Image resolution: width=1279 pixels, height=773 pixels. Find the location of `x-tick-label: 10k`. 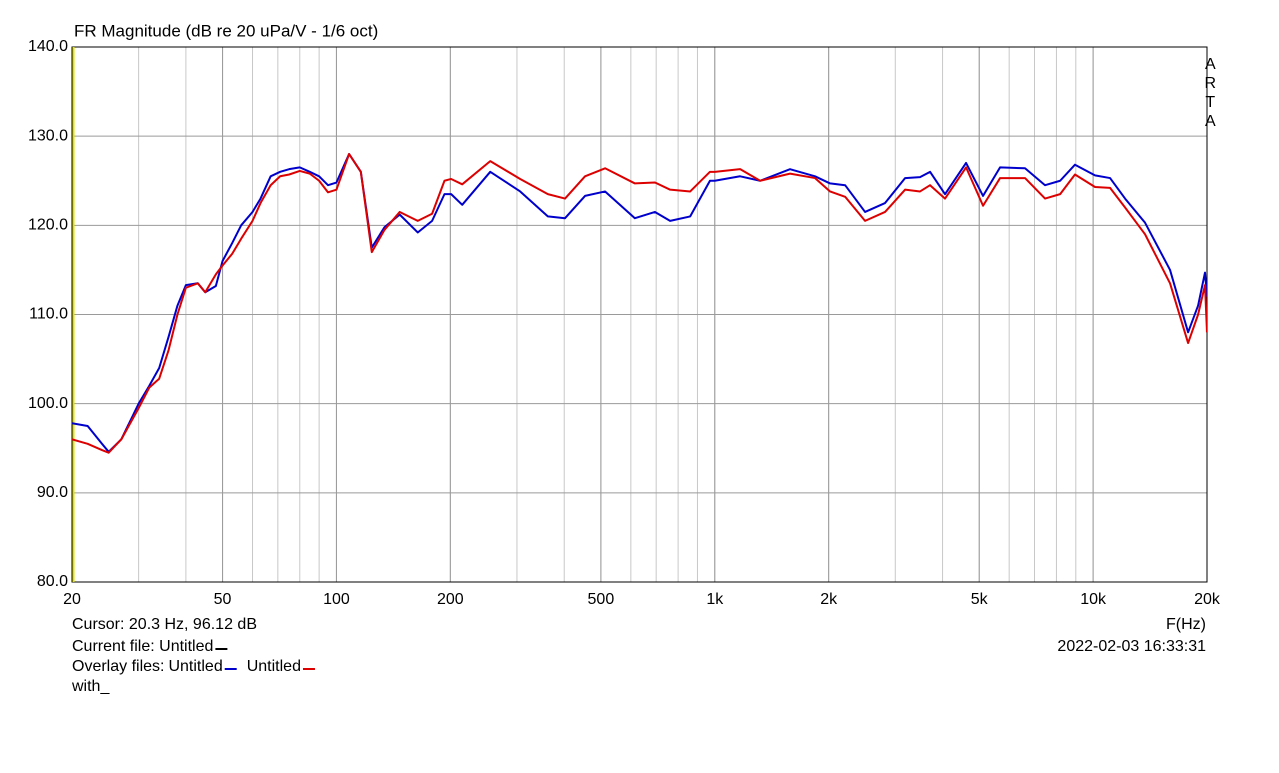

x-tick-label: 10k is located at coordinates (1093, 599).